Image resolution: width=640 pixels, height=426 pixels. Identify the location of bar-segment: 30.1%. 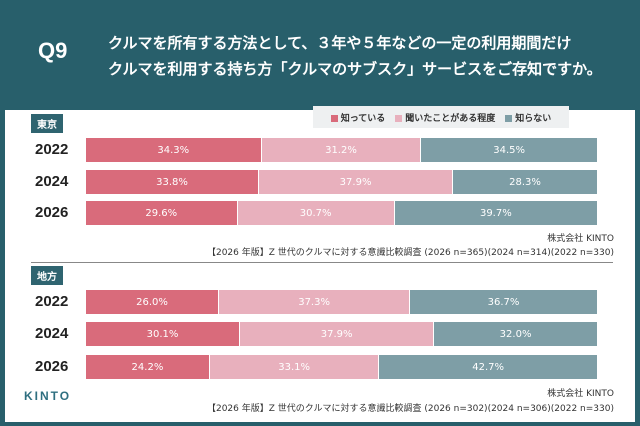
(163, 334).